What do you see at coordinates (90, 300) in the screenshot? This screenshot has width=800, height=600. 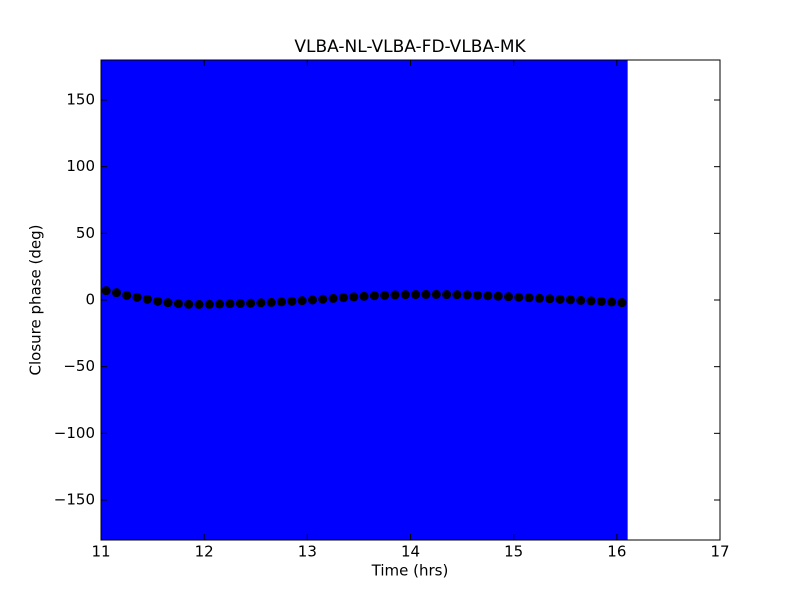 I see `y-tick-label: 0` at bounding box center [90, 300].